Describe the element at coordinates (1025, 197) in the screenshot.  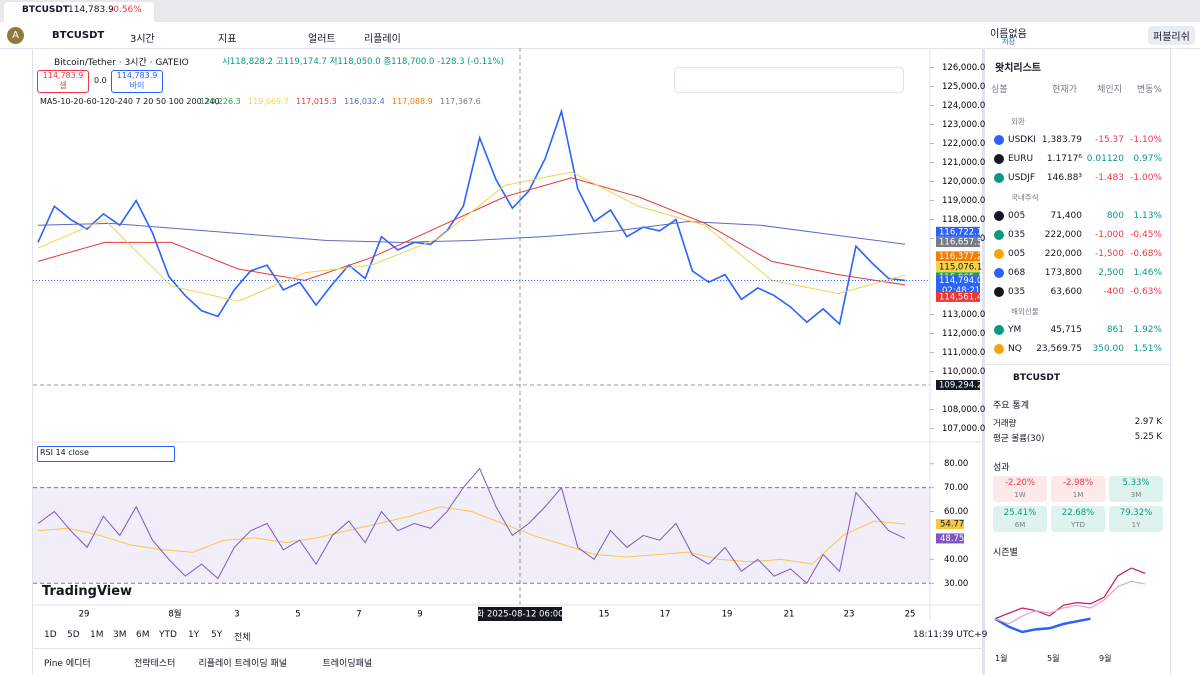
I see `group-header: 국내주식` at that location.